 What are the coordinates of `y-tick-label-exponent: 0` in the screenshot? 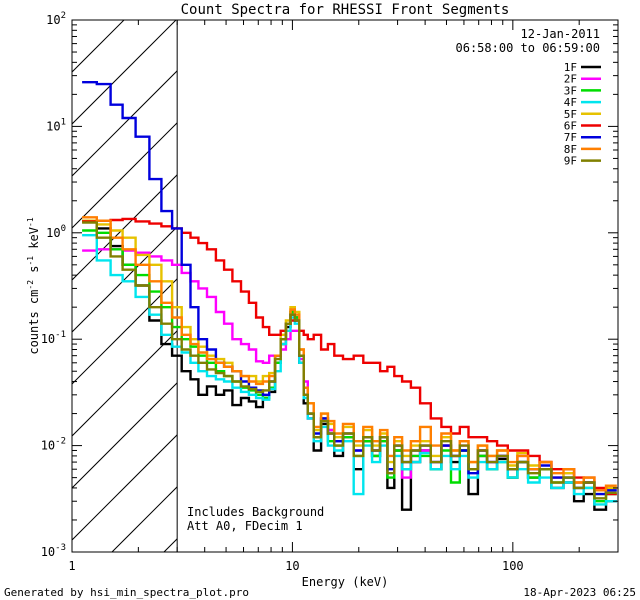 It's located at (63, 229).